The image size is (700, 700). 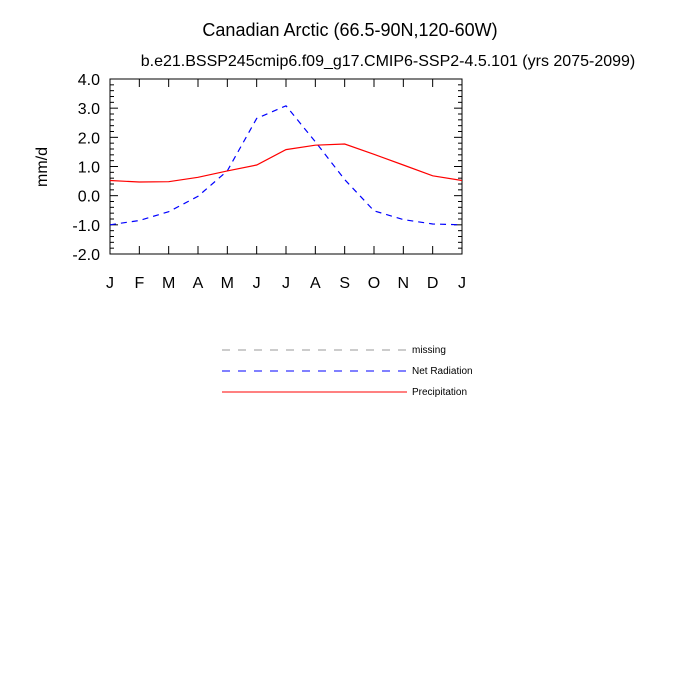 I want to click on chart-title: Canadian Arctic (66.5-90N,120-60W), so click(x=349, y=30).